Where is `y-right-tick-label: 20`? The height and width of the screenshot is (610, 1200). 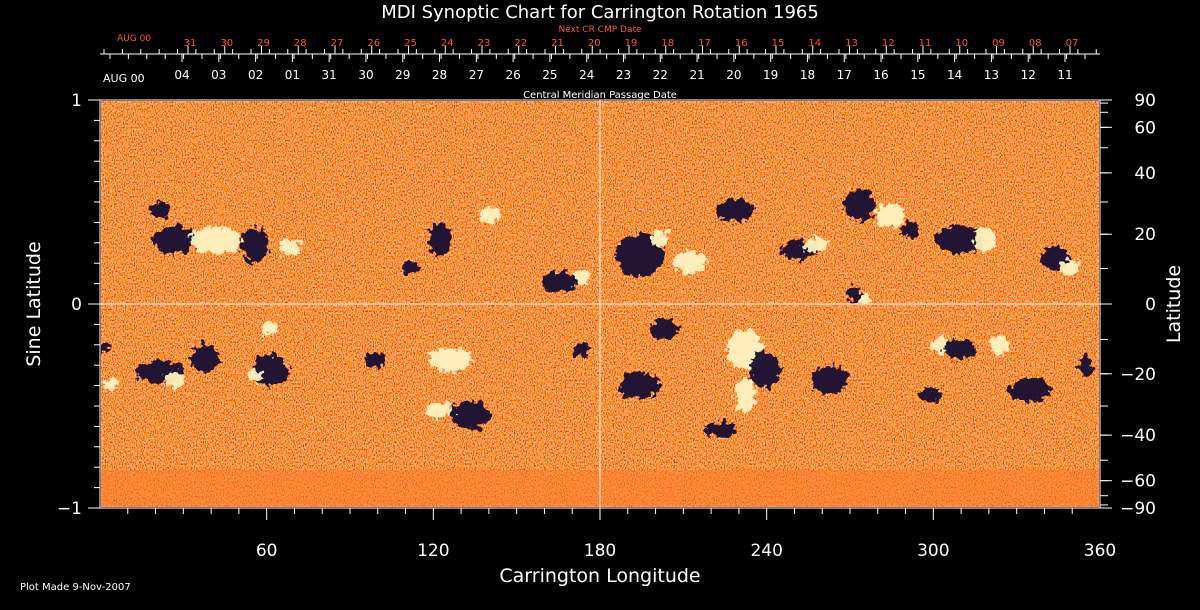
y-right-tick-label: 20 is located at coordinates (1145, 235).